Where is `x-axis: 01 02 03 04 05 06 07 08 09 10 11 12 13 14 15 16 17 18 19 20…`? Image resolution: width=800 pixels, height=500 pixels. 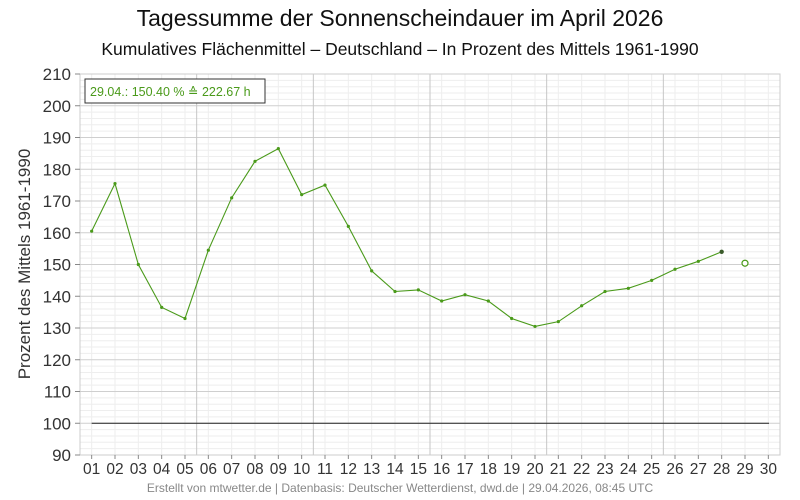
x-axis: 01 02 03 04 05 06 07 08 09 10 11 12 13 14 15 16 17 18 19 20… is located at coordinates (430, 466).